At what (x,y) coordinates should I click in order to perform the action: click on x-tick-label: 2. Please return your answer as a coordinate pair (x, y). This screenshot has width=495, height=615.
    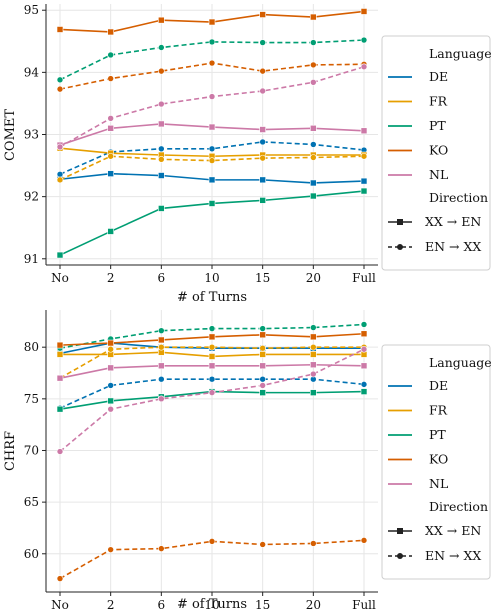
    Looking at the image, I should click on (111, 278).